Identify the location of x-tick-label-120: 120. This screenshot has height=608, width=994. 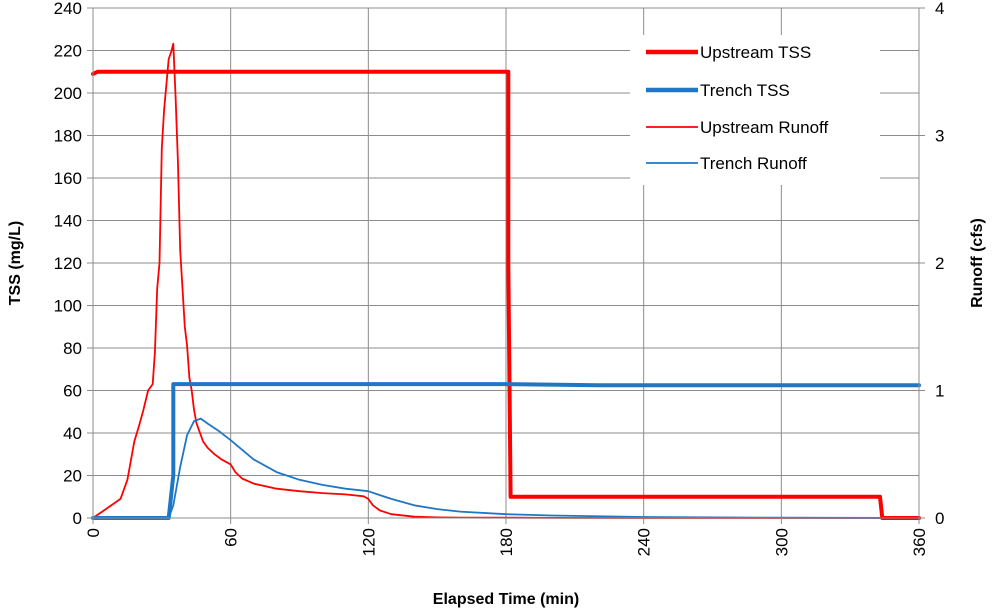
(368, 542).